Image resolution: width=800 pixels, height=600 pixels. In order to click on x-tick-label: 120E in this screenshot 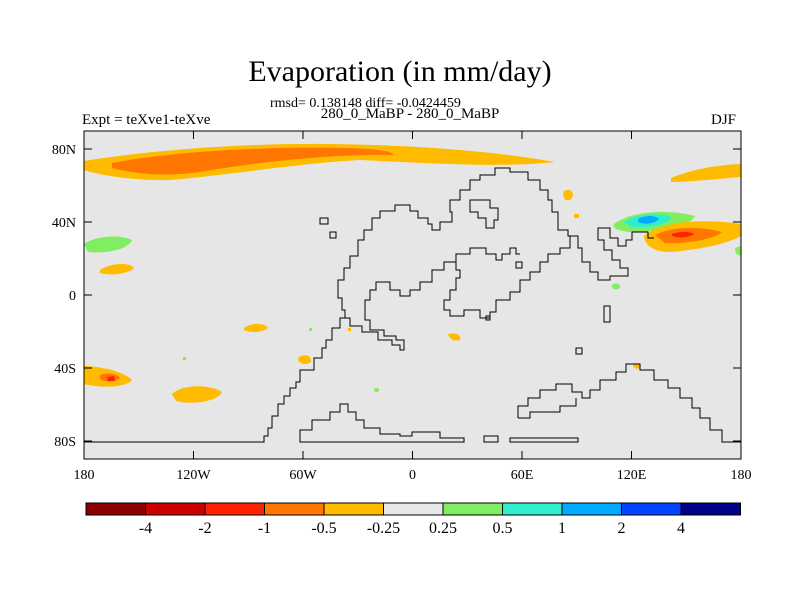, I will do `click(632, 475)`.